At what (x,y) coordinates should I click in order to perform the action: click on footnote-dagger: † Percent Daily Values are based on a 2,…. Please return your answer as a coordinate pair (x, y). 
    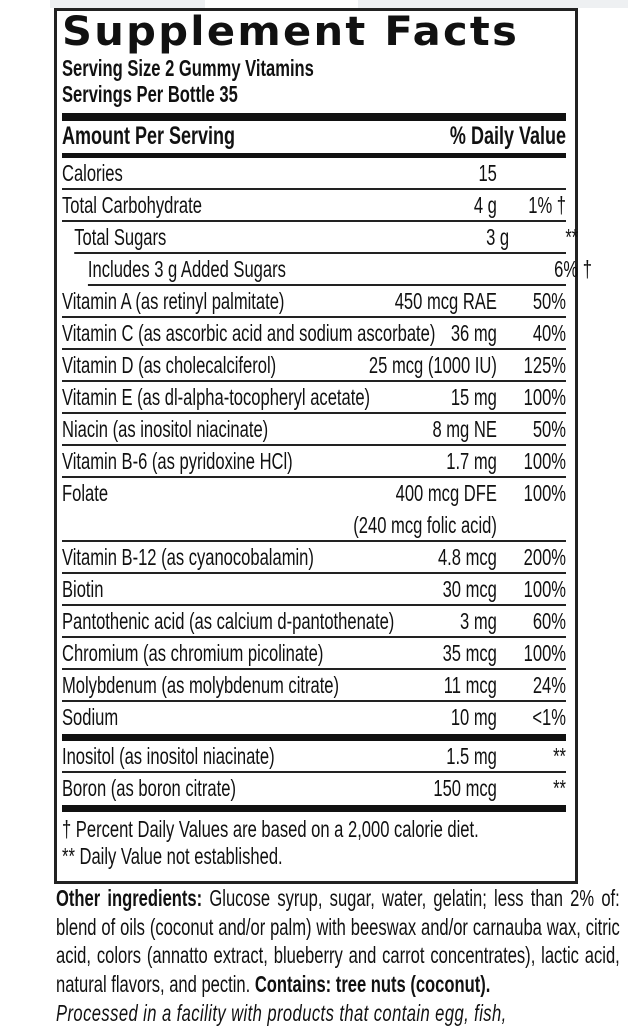
    Looking at the image, I should click on (270, 829).